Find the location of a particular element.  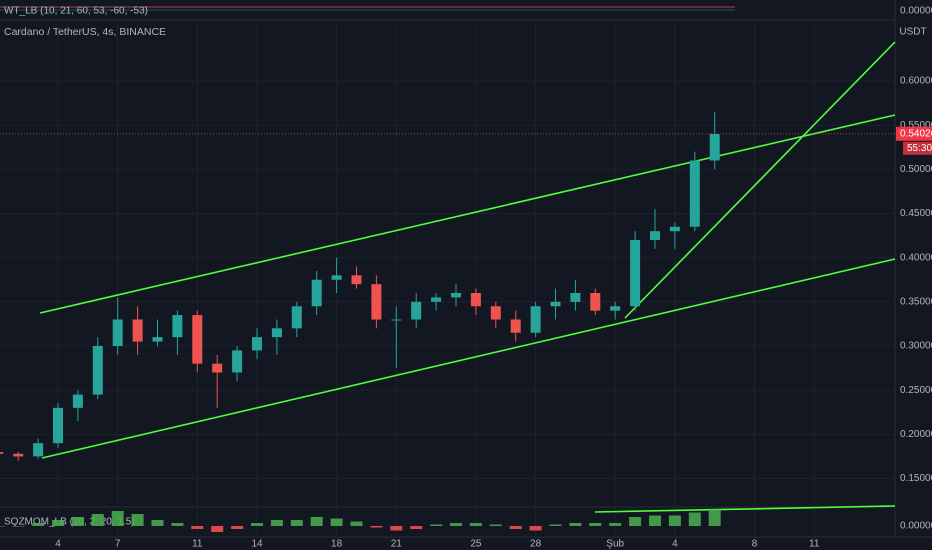

y-tick-label: 0.60000 is located at coordinates (916, 81).